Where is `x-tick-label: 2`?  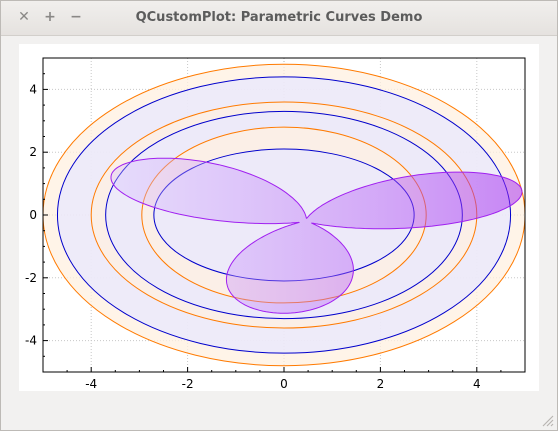 x-tick-label: 2 is located at coordinates (381, 384).